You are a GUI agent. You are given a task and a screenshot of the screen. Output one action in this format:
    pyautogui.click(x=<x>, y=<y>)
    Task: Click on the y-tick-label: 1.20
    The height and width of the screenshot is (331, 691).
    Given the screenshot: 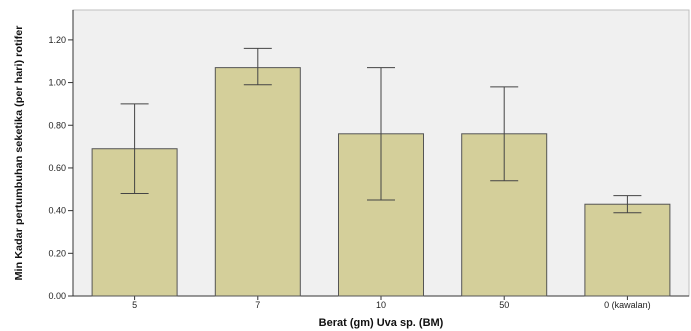 What is the action you would take?
    pyautogui.click(x=57, y=40)
    